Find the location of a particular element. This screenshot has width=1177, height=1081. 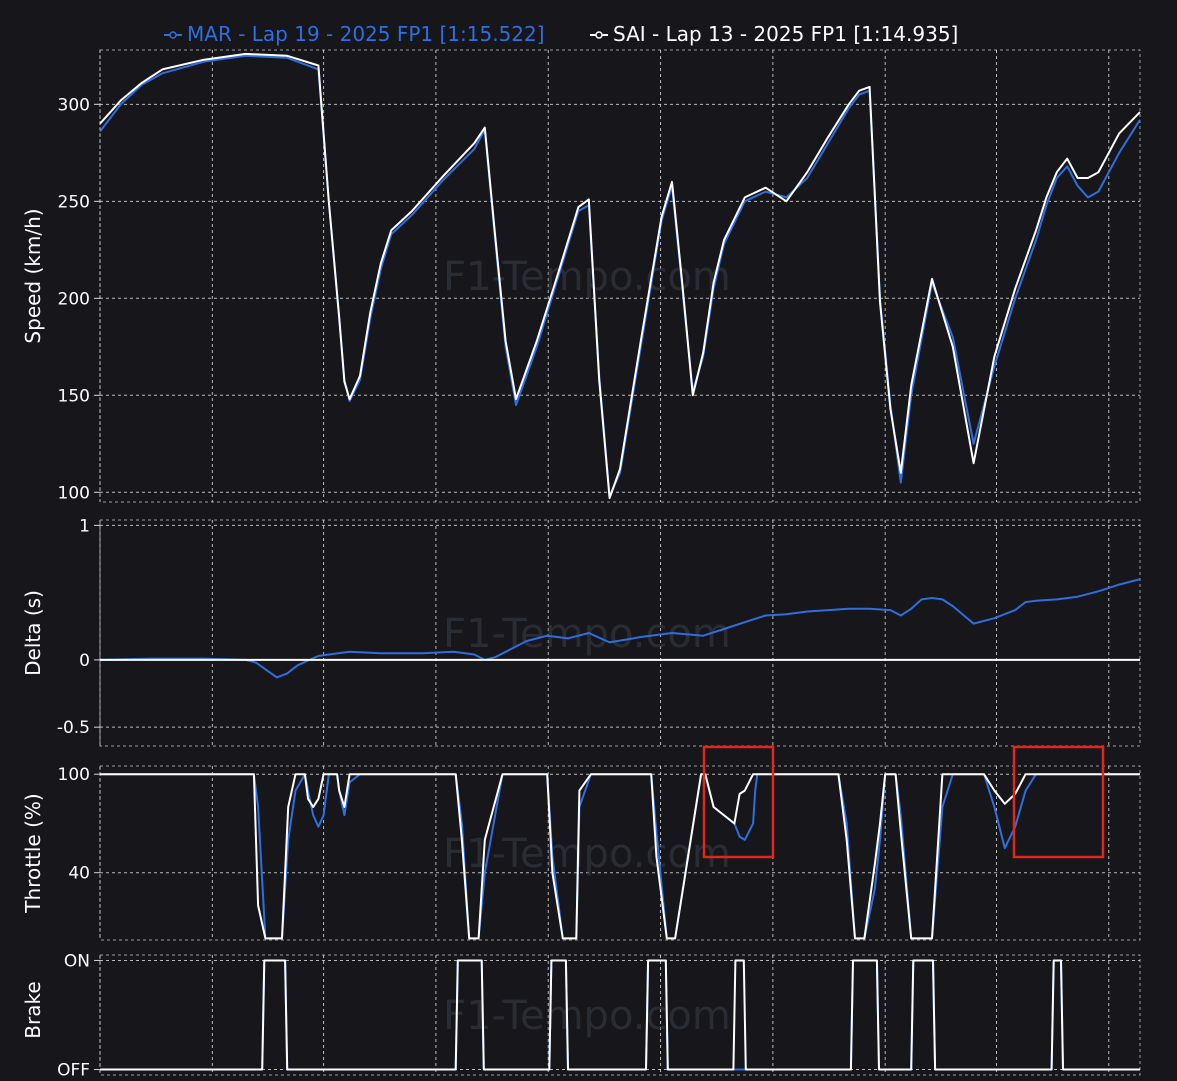

speed-ytick-label-0: 300 is located at coordinates (74, 105).